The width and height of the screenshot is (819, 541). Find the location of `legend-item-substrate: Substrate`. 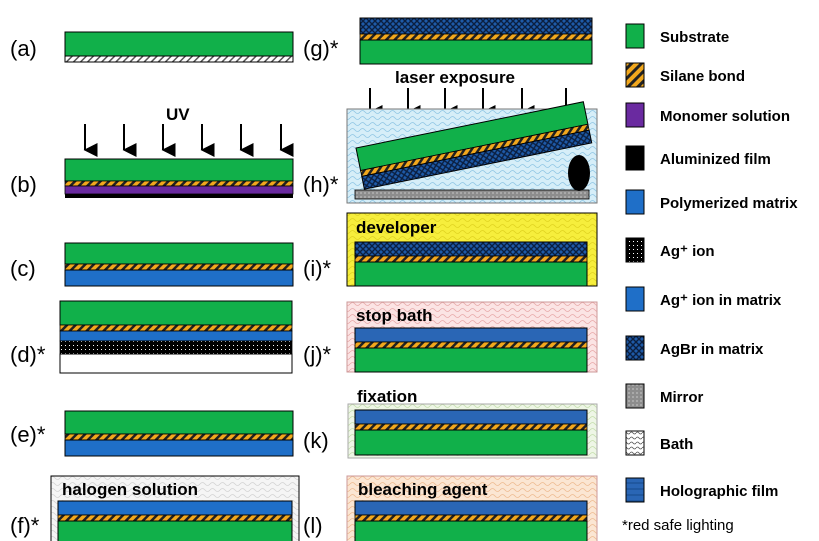

legend-item-substrate: Substrate is located at coordinates (677, 36).